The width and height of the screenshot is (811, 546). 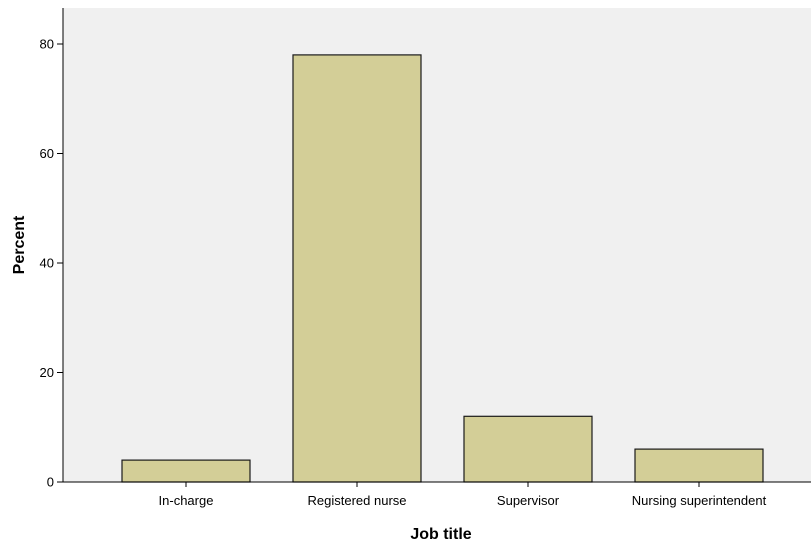 I want to click on y-axis-title: Percent, so click(x=19, y=244).